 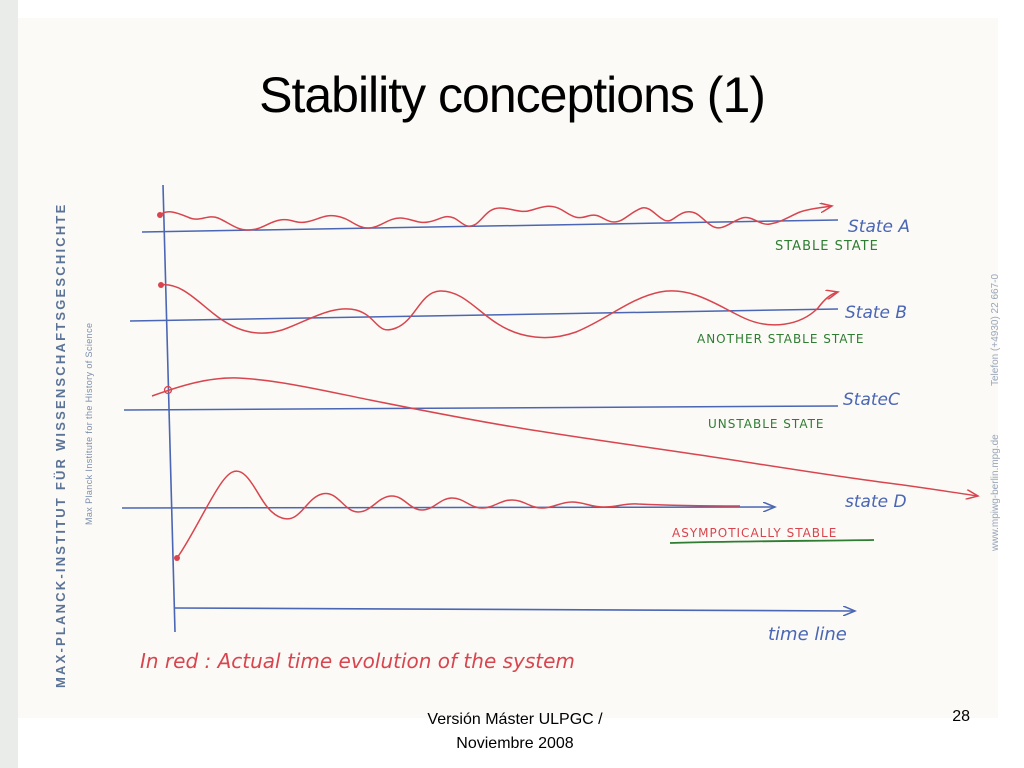 What do you see at coordinates (481, 408) in the screenshot?
I see `state-c-baseline` at bounding box center [481, 408].